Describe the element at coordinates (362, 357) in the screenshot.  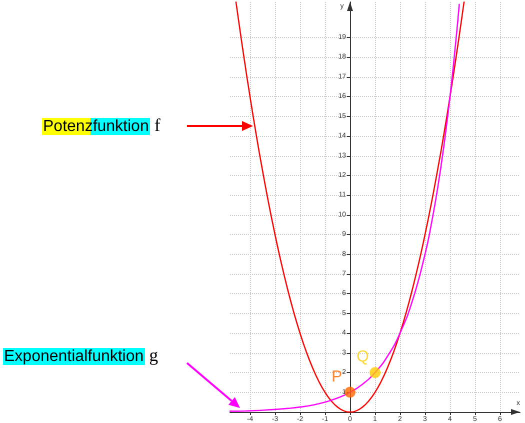
I see `series-label: Q` at that location.